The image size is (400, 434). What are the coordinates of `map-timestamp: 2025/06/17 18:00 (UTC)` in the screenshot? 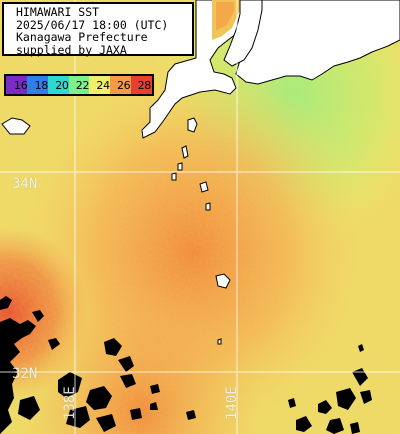 It's located at (92, 24).